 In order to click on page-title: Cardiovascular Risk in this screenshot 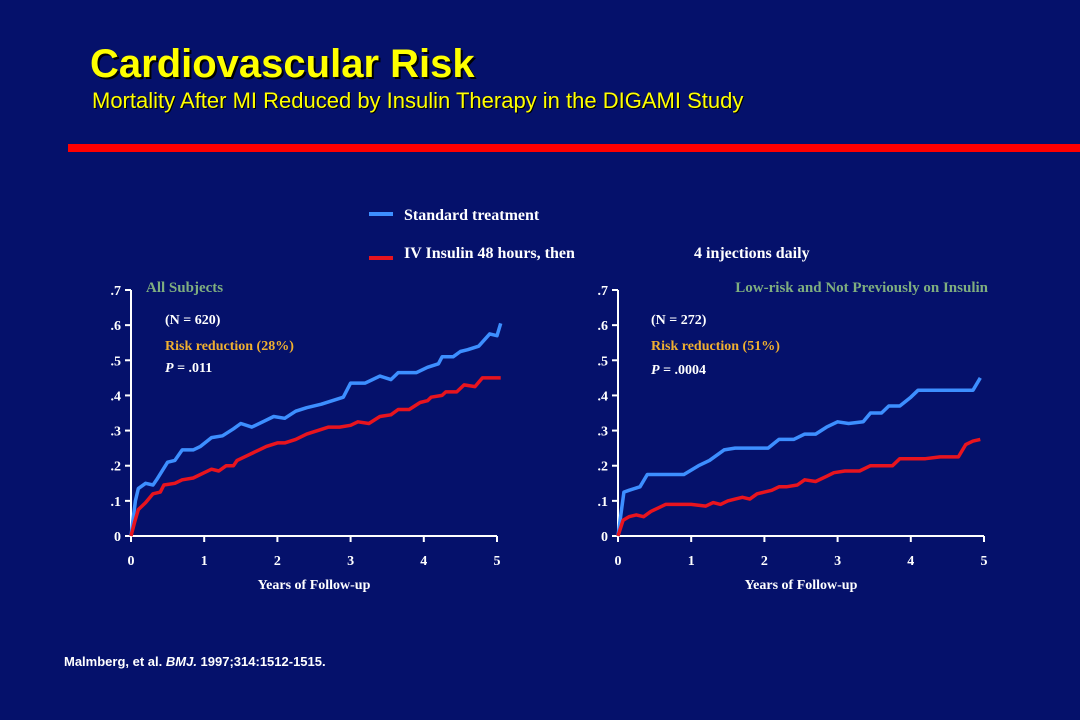, I will do `click(282, 64)`.